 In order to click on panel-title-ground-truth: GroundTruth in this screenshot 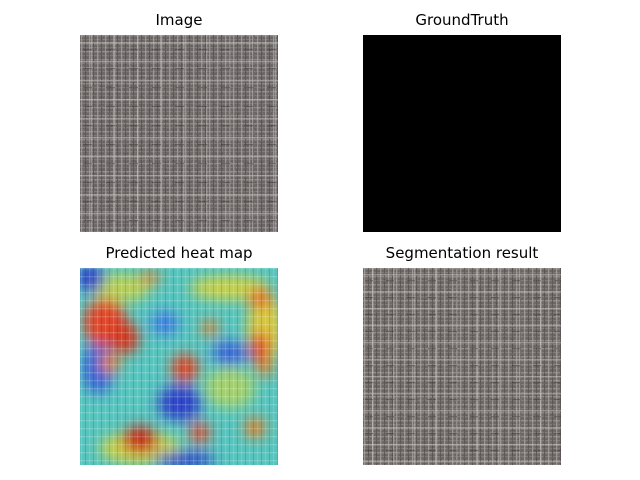, I will do `click(462, 20)`.